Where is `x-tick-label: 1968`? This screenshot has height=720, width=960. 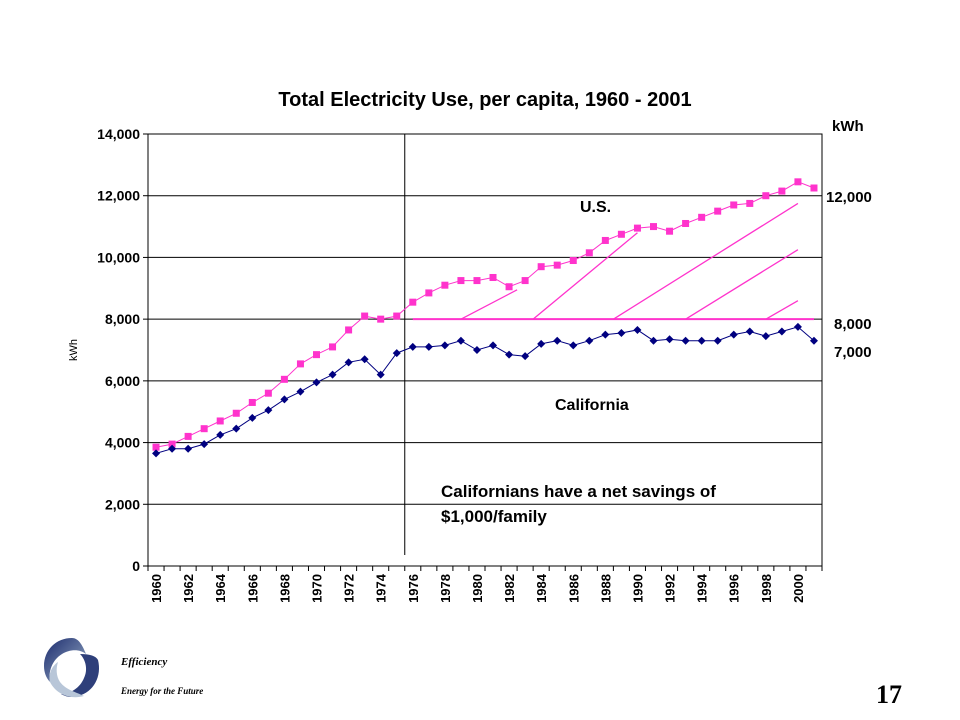 x-tick-label: 1968 is located at coordinates (284, 588).